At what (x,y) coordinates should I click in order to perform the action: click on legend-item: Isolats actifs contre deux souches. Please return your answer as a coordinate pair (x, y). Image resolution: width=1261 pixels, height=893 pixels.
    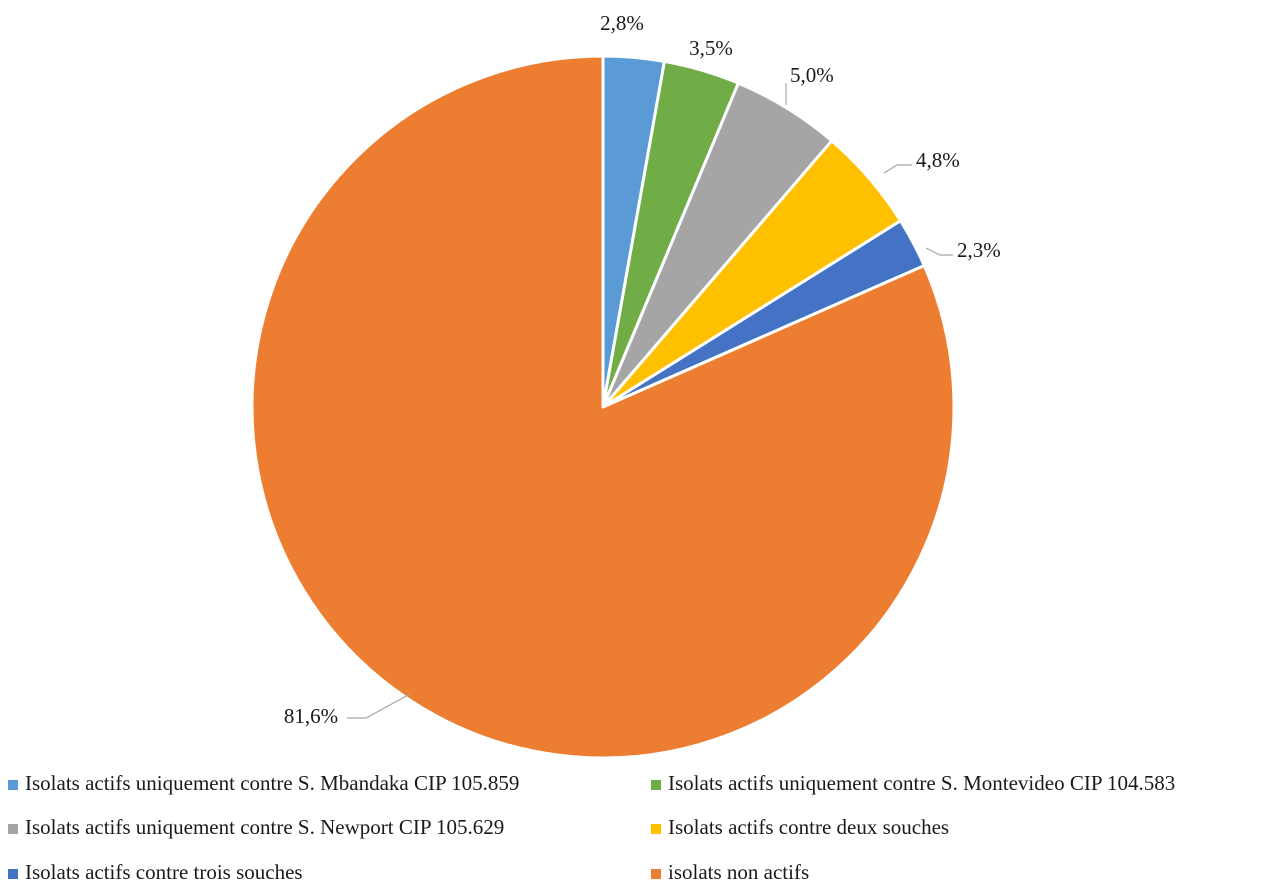
    Looking at the image, I should click on (800, 827).